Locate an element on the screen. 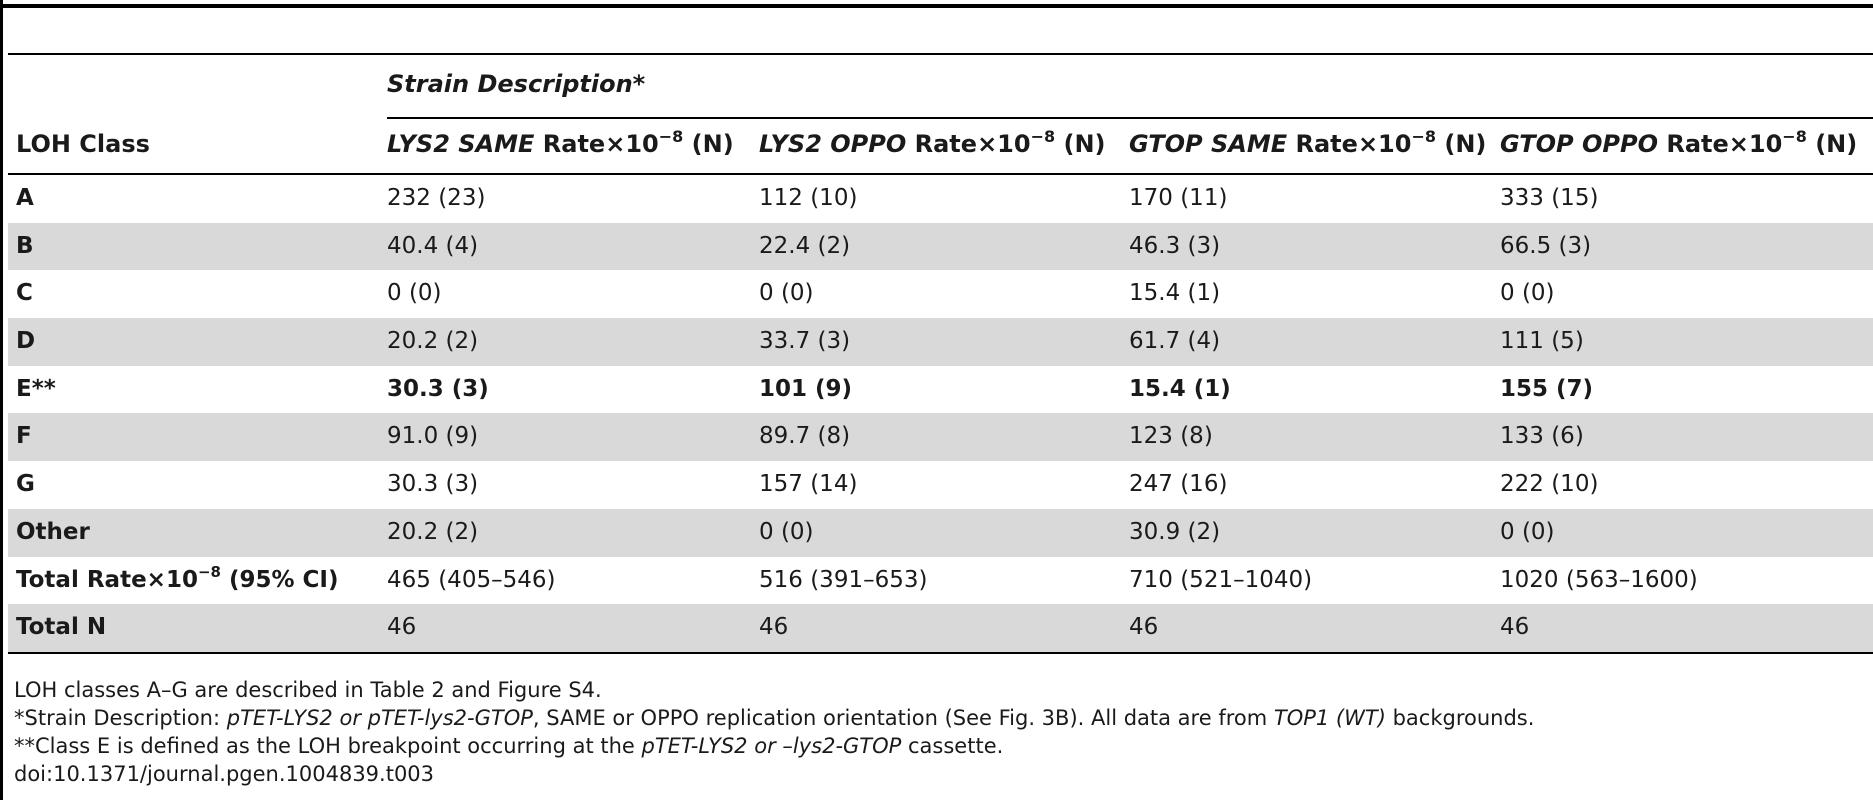  table-cell: 22.4 (2) is located at coordinates (805, 245).